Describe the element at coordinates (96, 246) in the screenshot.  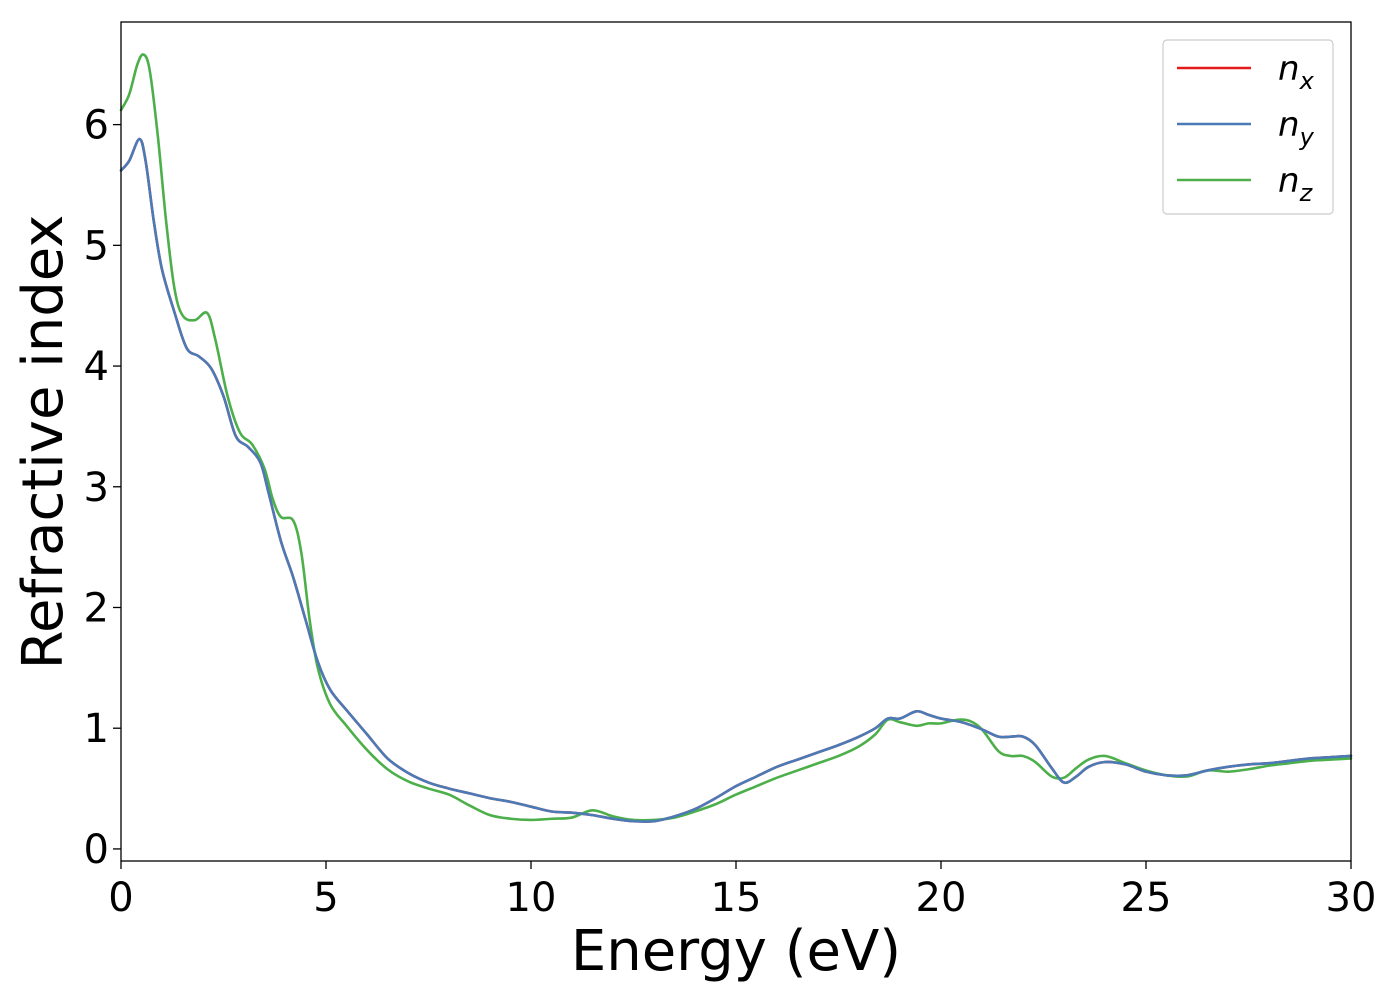
I see `y-tick-label: 5` at that location.